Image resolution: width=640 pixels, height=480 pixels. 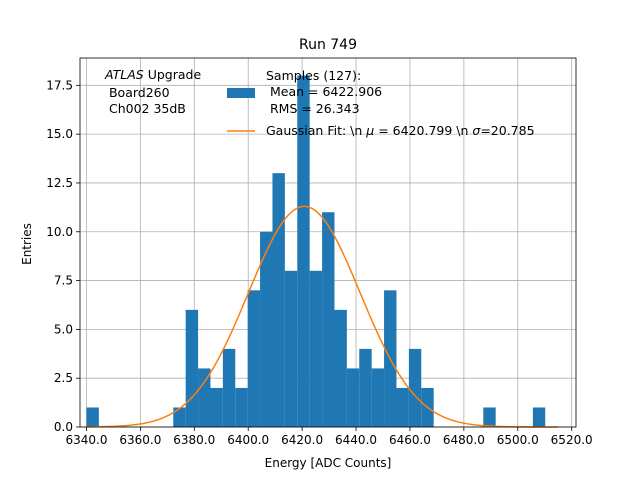 What do you see at coordinates (313, 108) in the screenshot?
I see `legend-samples-line-3: RMS = 26.343` at bounding box center [313, 108].